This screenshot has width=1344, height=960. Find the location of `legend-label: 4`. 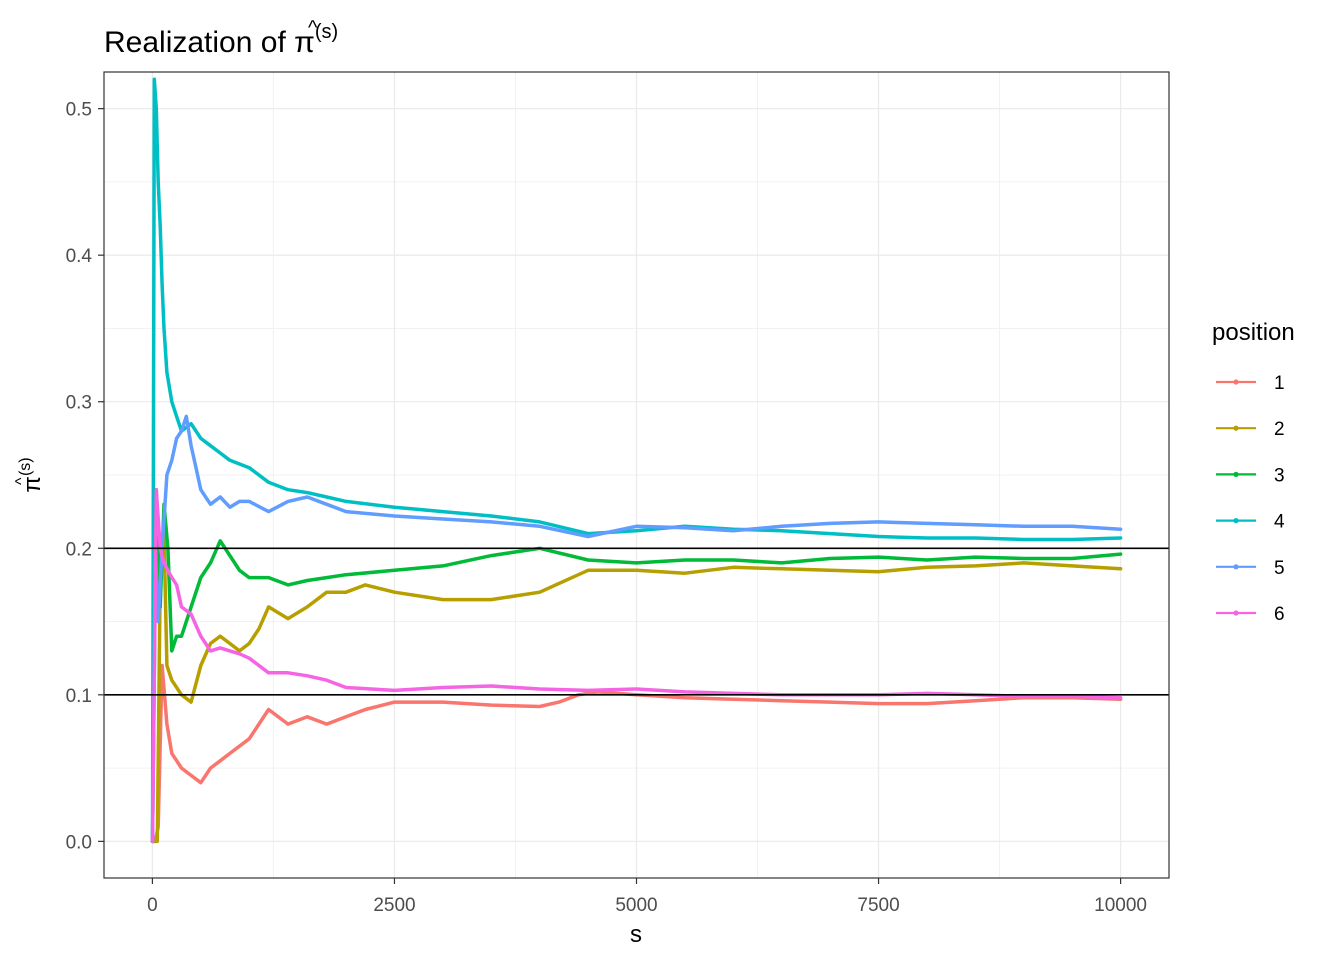

legend-label: 4 is located at coordinates (1279, 522).